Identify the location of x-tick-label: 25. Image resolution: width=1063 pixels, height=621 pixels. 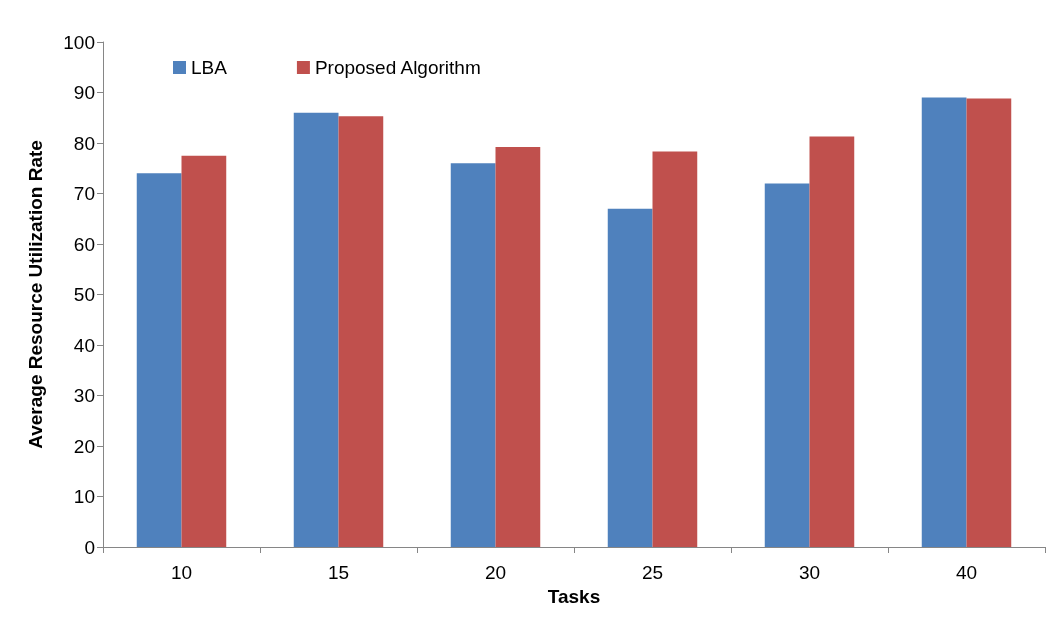
(652, 572).